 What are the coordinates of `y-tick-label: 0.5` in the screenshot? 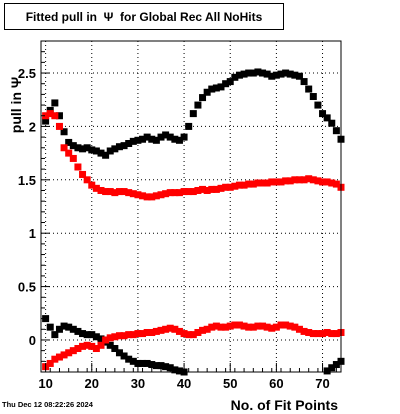 It's located at (27, 287).